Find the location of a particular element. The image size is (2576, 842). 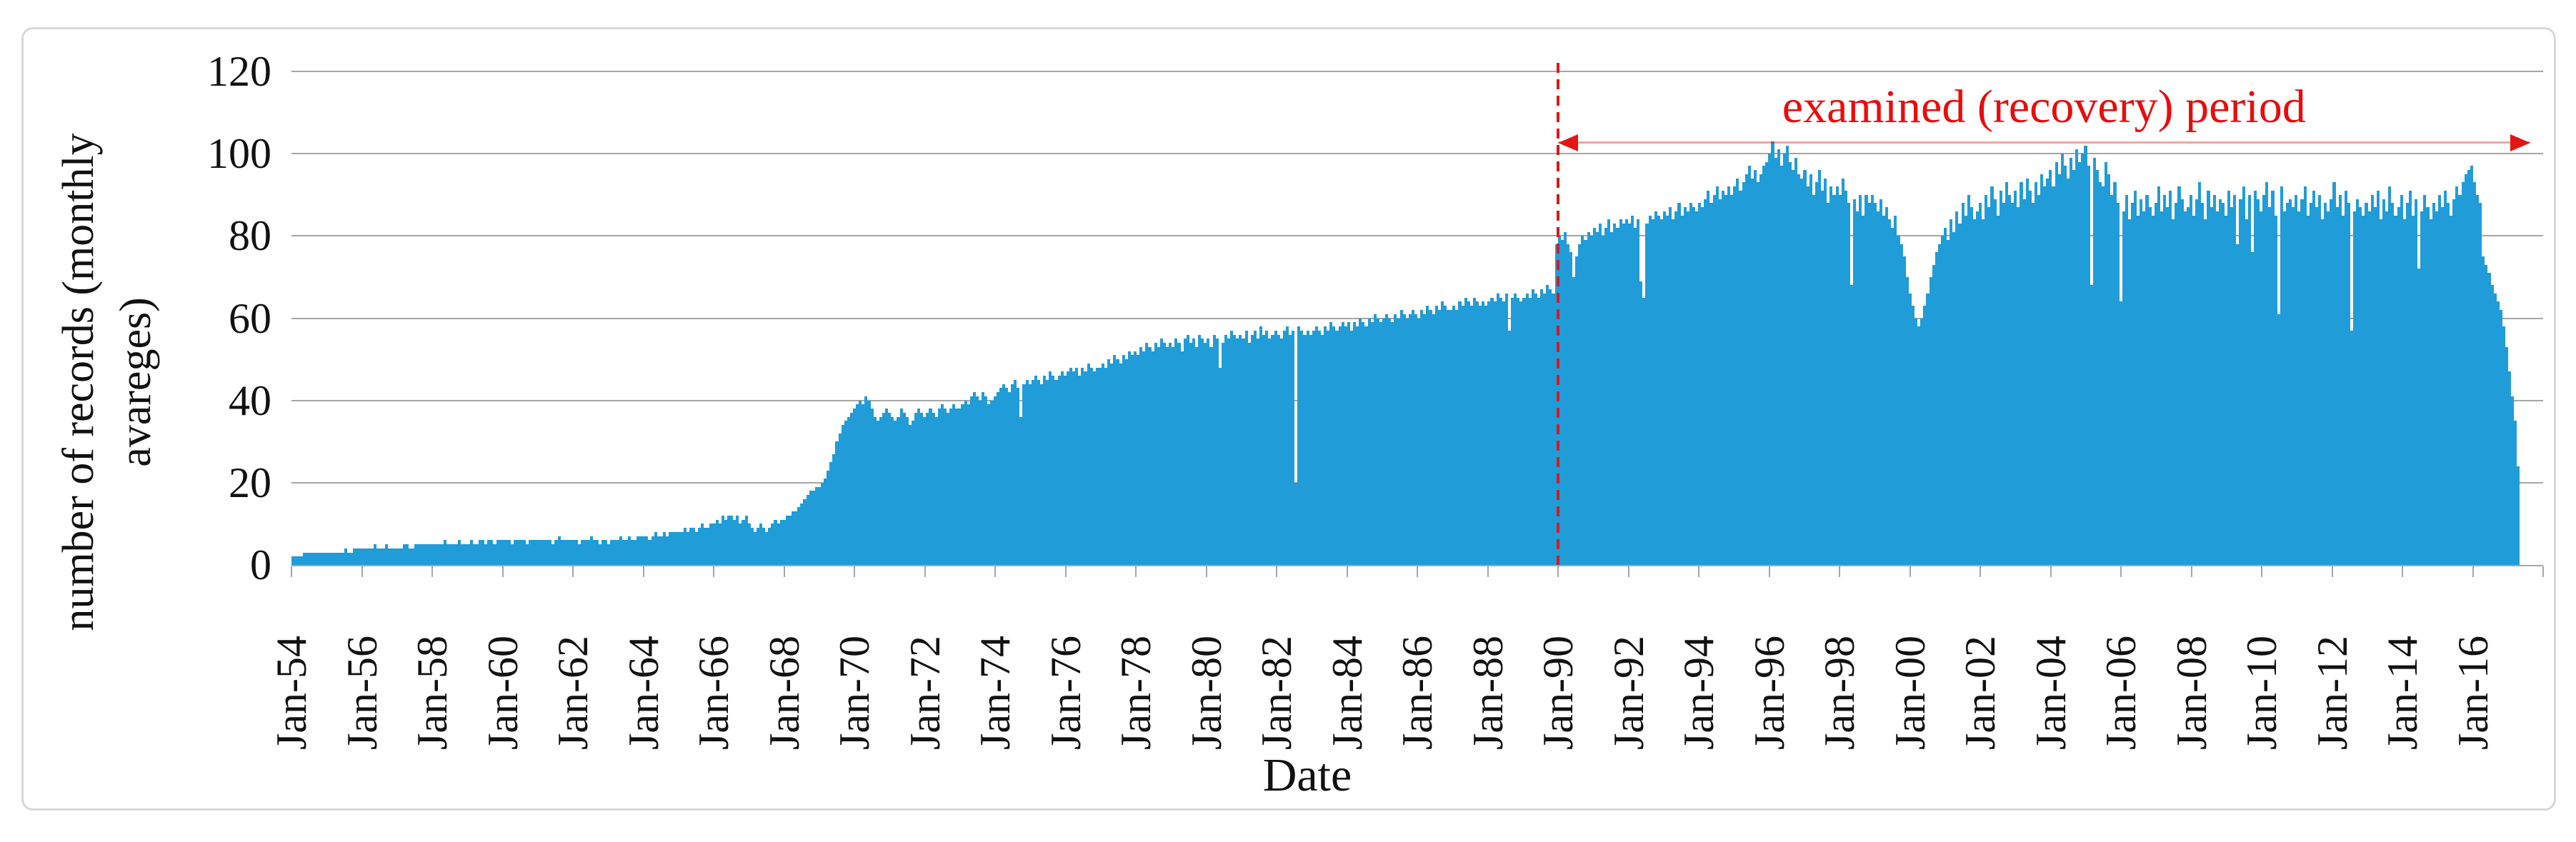

x-tick-label: Jan-00 is located at coordinates (1910, 693).